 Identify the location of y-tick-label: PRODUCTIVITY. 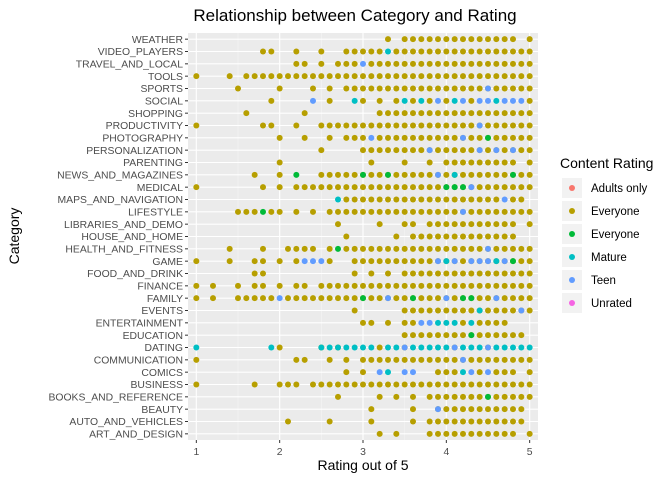
(144, 126).